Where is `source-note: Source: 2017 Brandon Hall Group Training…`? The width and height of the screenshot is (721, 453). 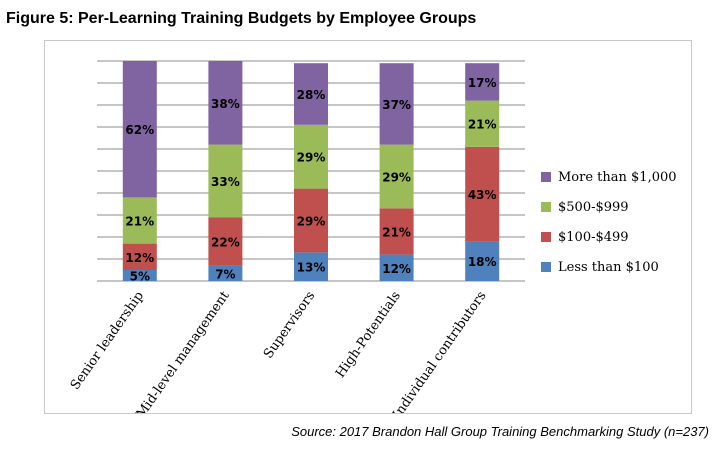 source-note: Source: 2017 Brandon Hall Group Training… is located at coordinates (500, 431).